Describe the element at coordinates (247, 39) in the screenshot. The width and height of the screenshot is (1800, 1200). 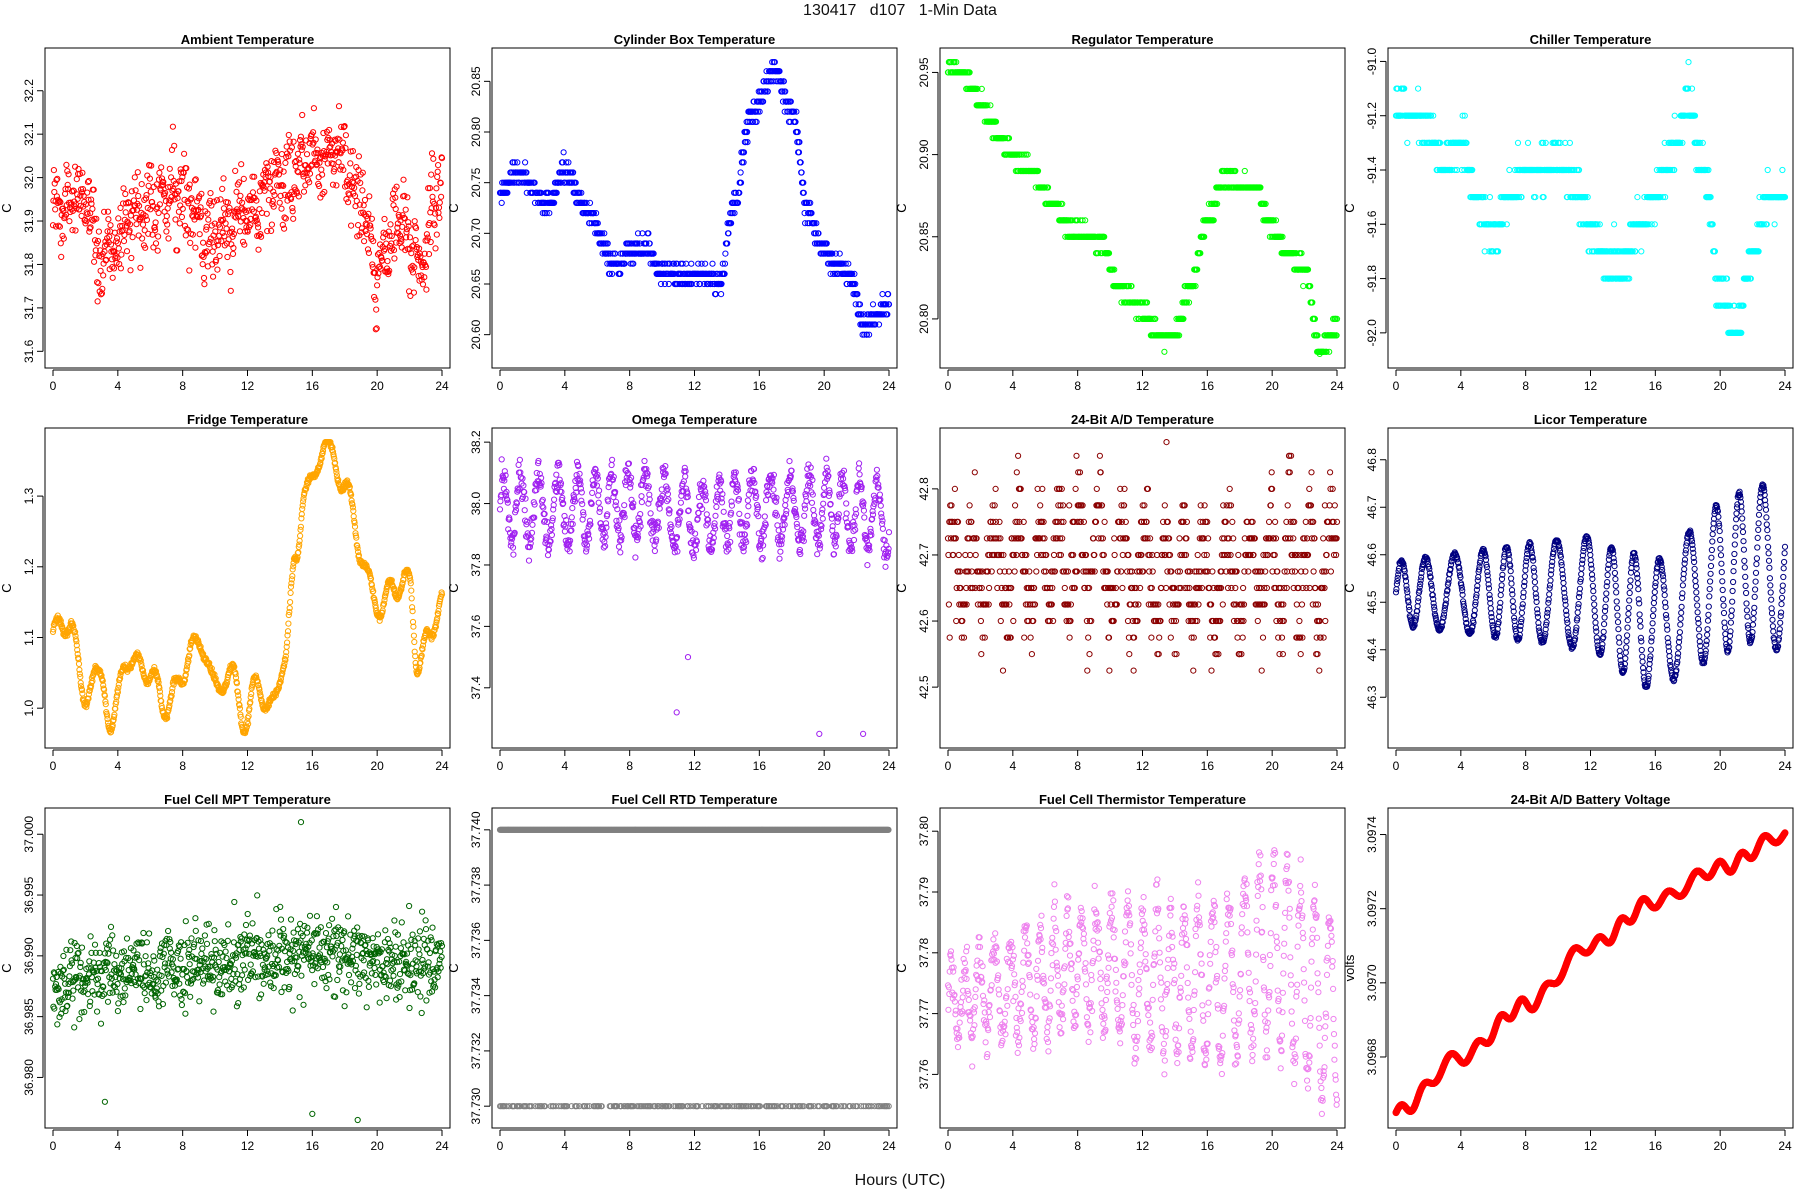
I see `chart-title: Ambient Temperature` at that location.